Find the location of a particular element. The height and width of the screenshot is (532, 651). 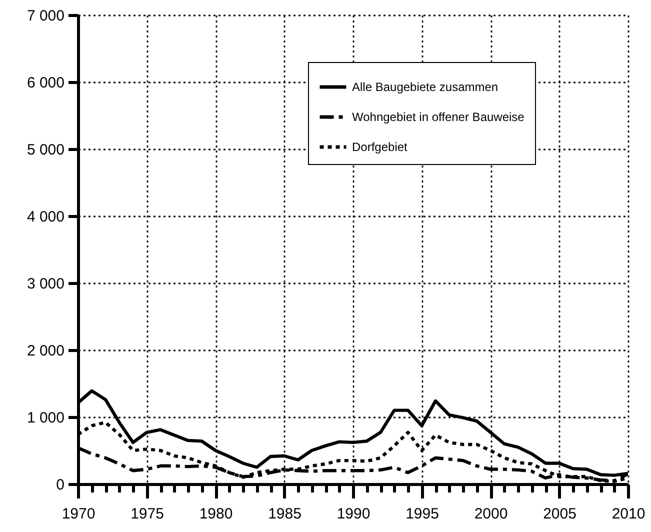

legend-label: Dorfgebiet is located at coordinates (380, 147).